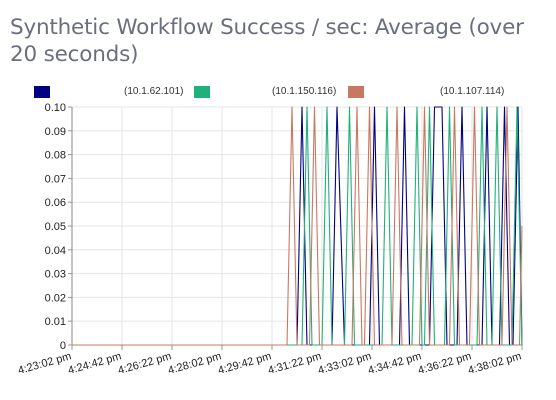 The width and height of the screenshot is (556, 400). What do you see at coordinates (245, 363) in the screenshot?
I see `x-tick-label: 4:29:42 pm` at bounding box center [245, 363].